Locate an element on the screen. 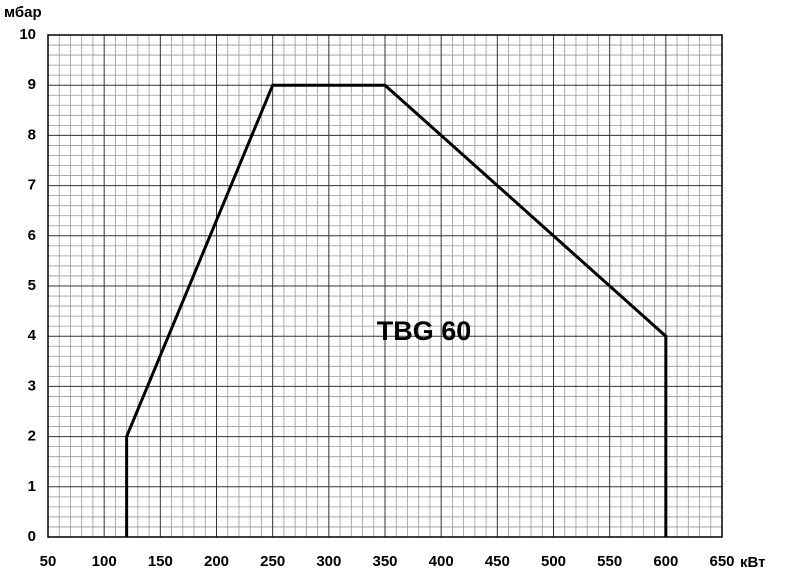  annotation: TBG 60 is located at coordinates (424, 331).